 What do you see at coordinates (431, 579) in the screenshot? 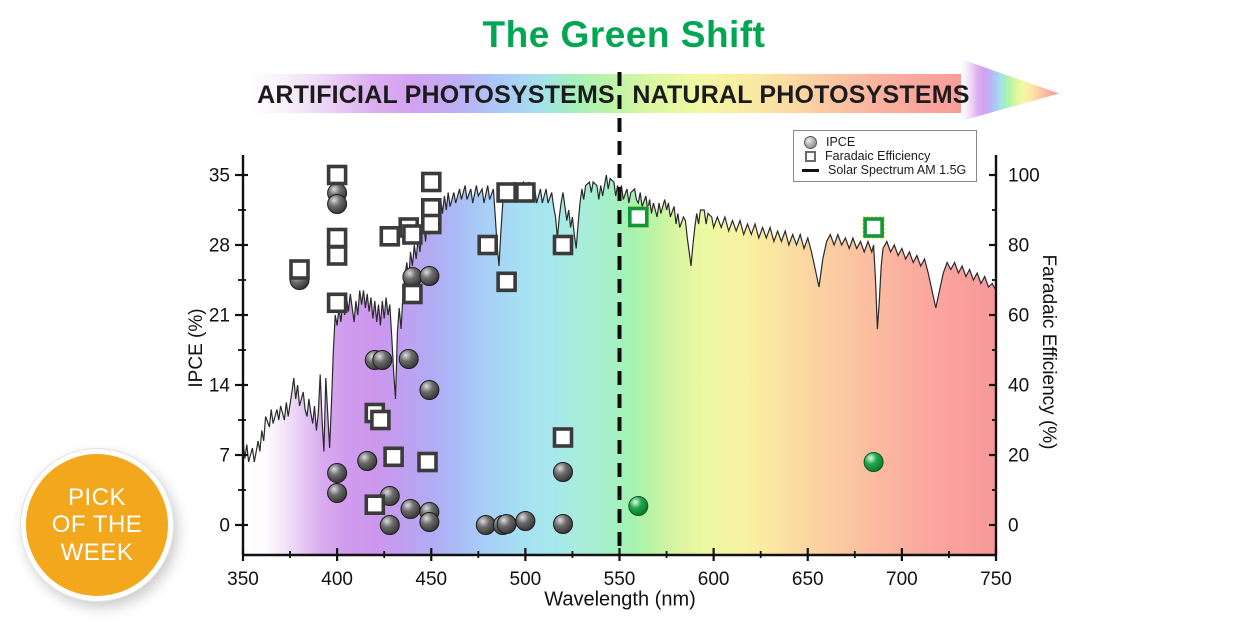
I see `x-tick-label: 450` at bounding box center [431, 579].